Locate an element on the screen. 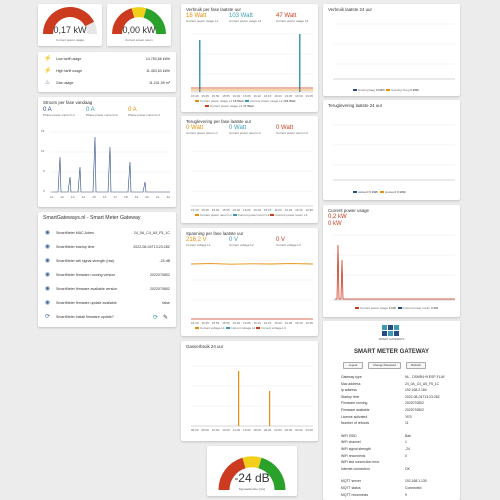  signal-value: -24 dB is located at coordinates (252, 478).